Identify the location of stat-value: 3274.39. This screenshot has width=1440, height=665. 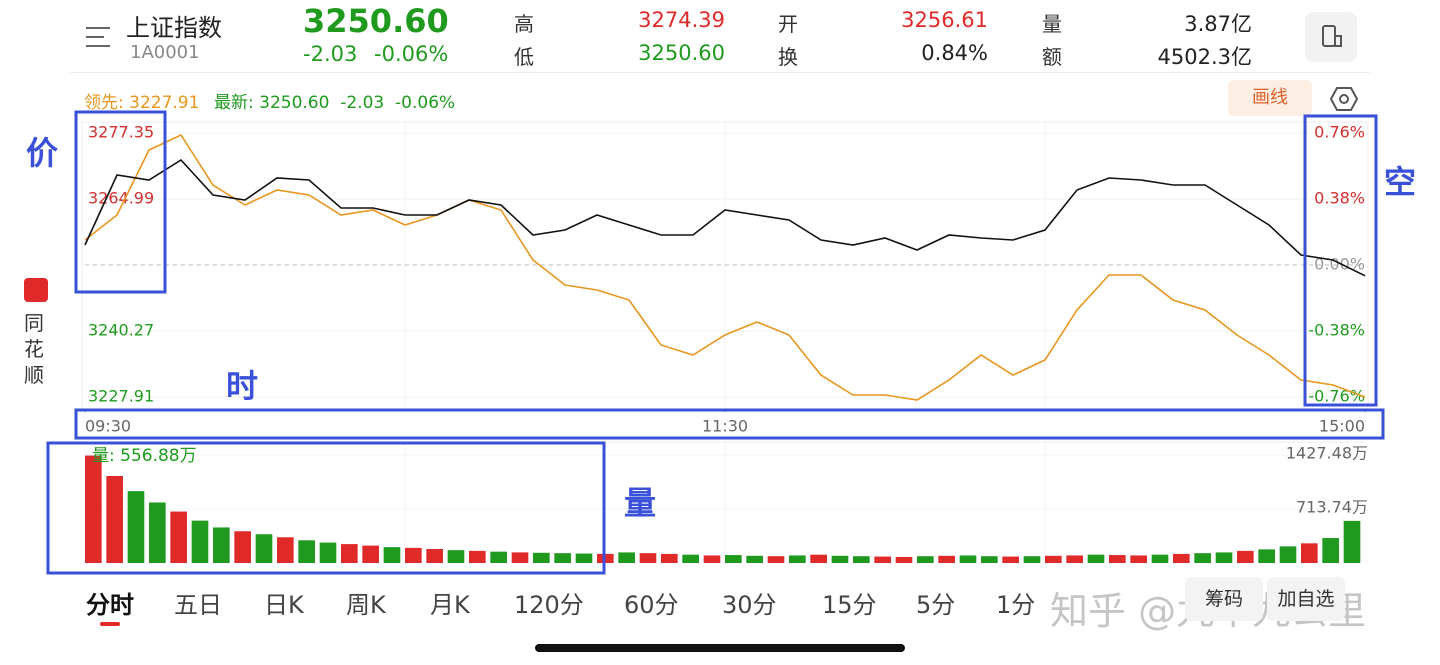
(681, 20).